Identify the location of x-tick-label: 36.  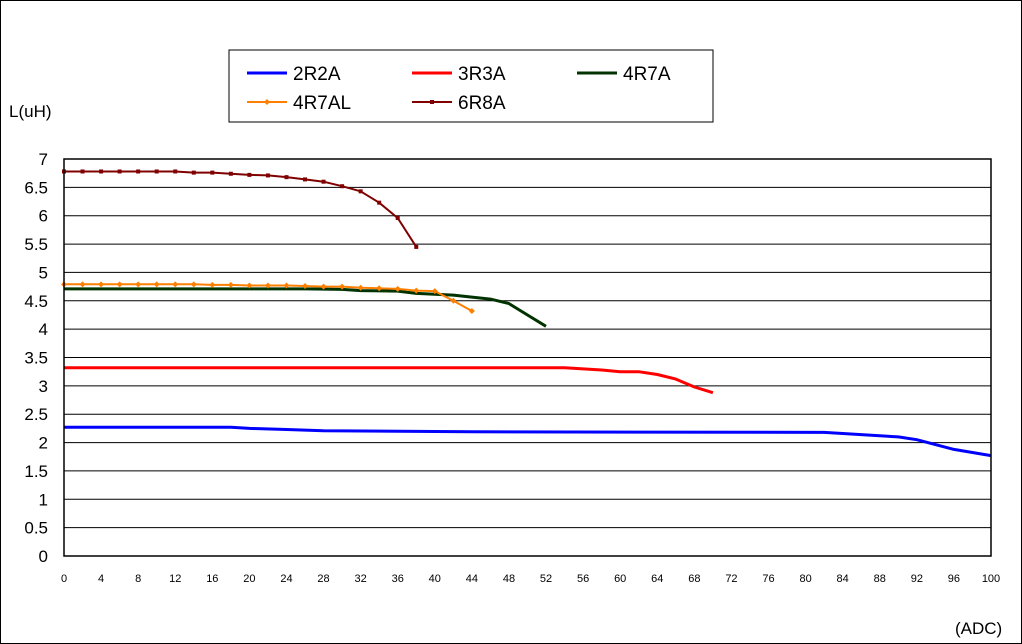
(398, 579).